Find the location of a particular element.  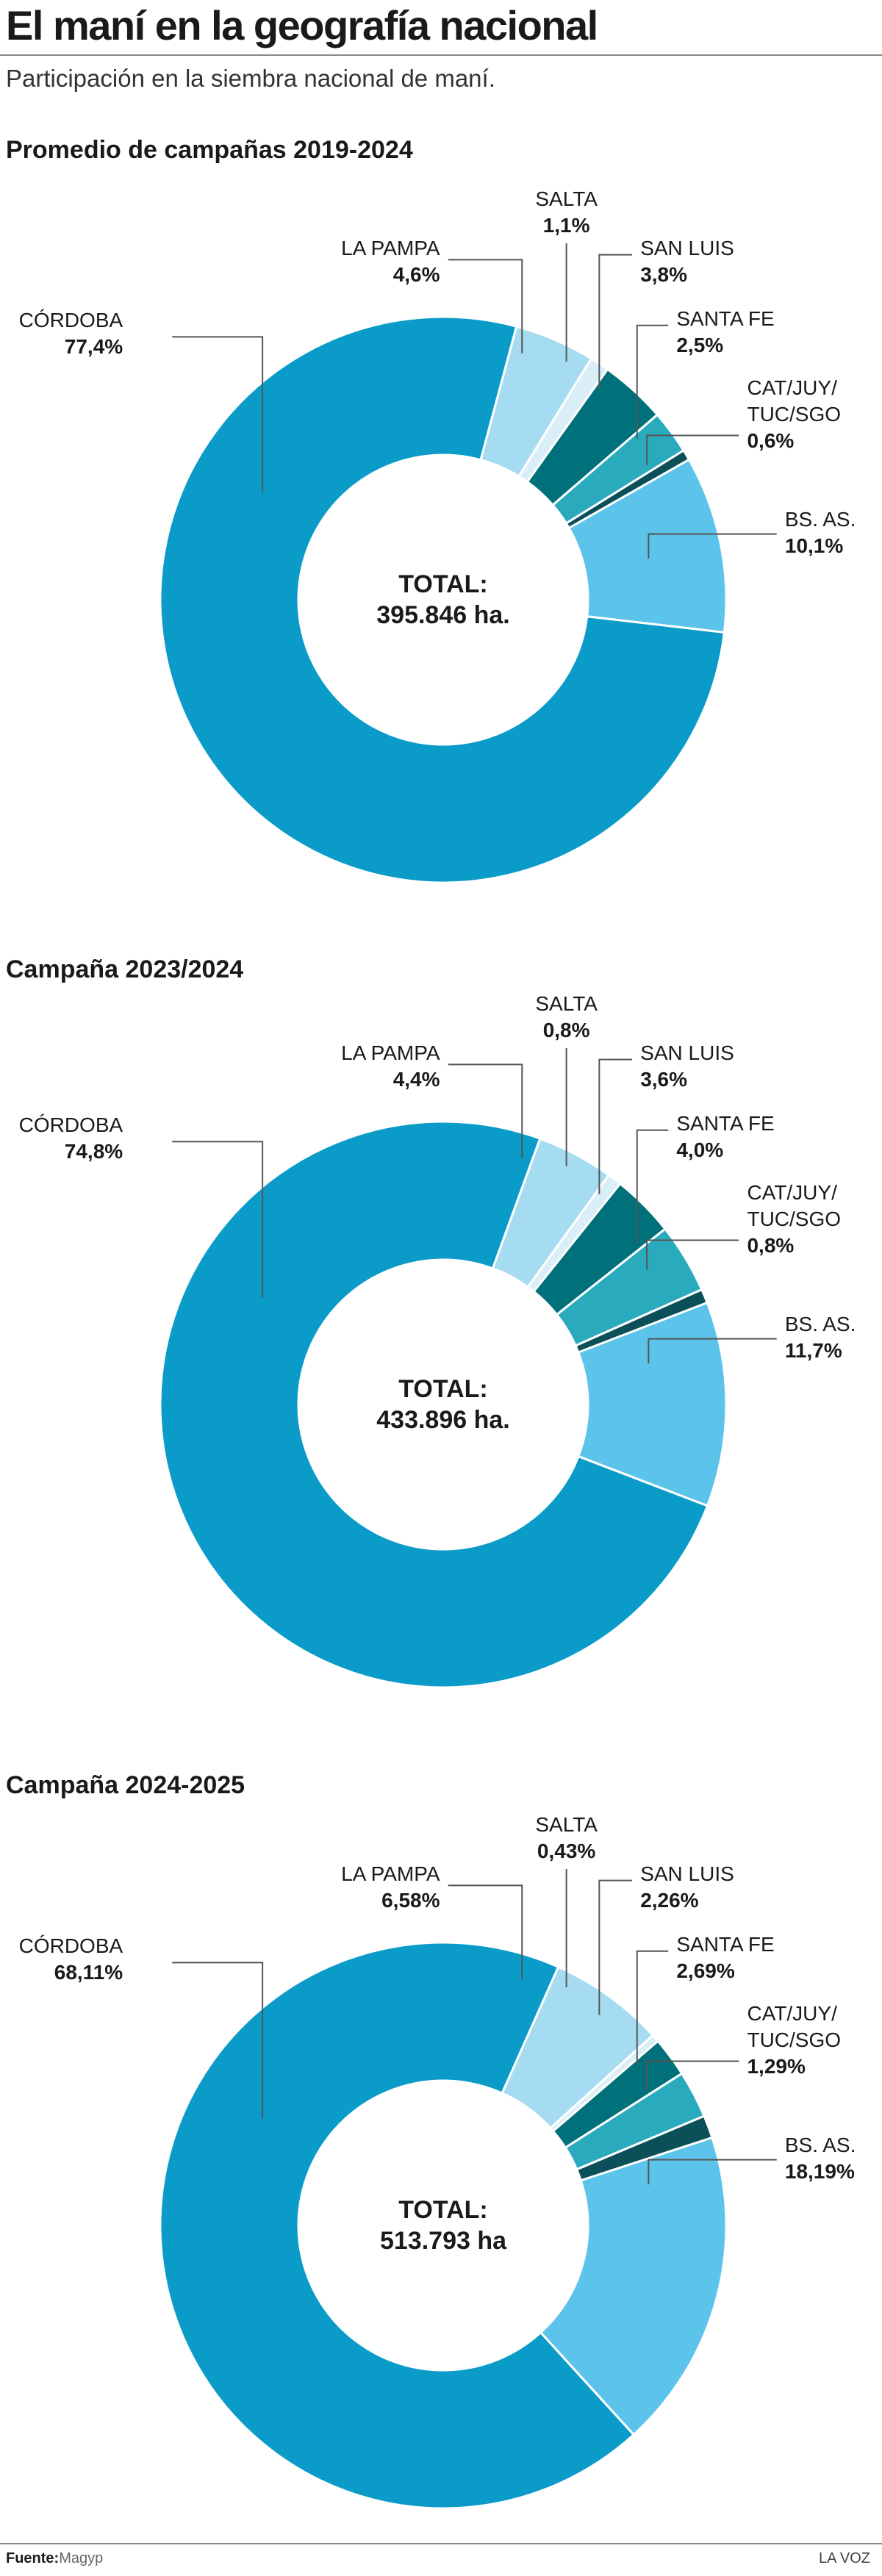

slice-label: SANTA FE 4,0% is located at coordinates (771, 1137).